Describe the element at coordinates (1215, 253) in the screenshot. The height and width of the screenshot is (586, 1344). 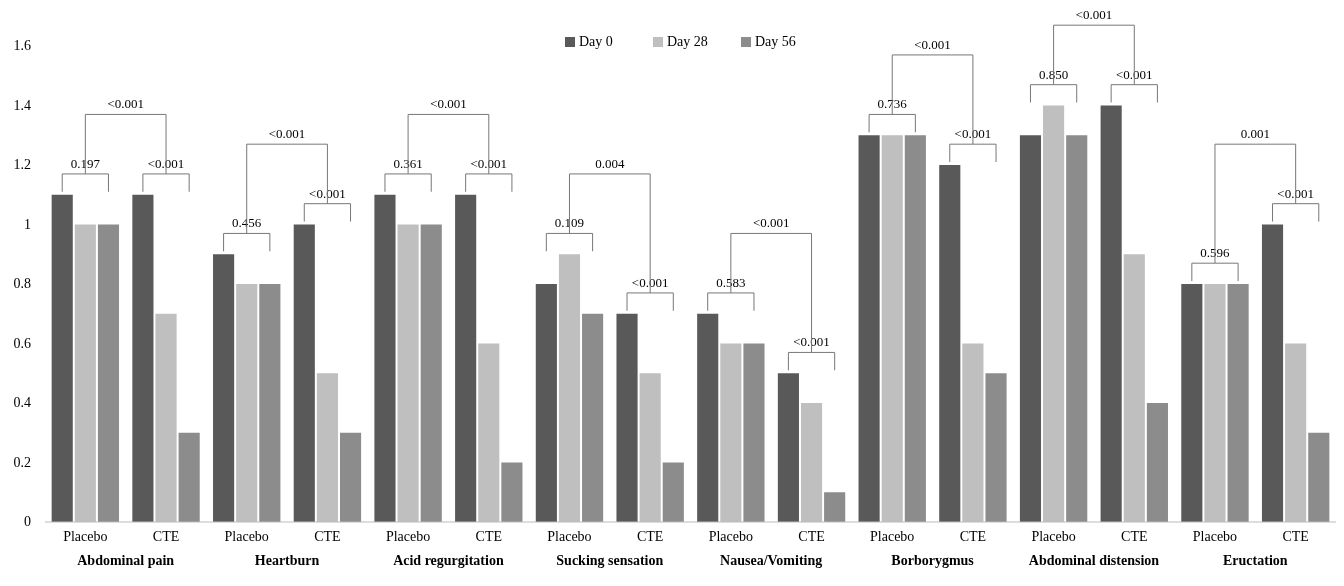
I see `annotation: 0.596` at that location.